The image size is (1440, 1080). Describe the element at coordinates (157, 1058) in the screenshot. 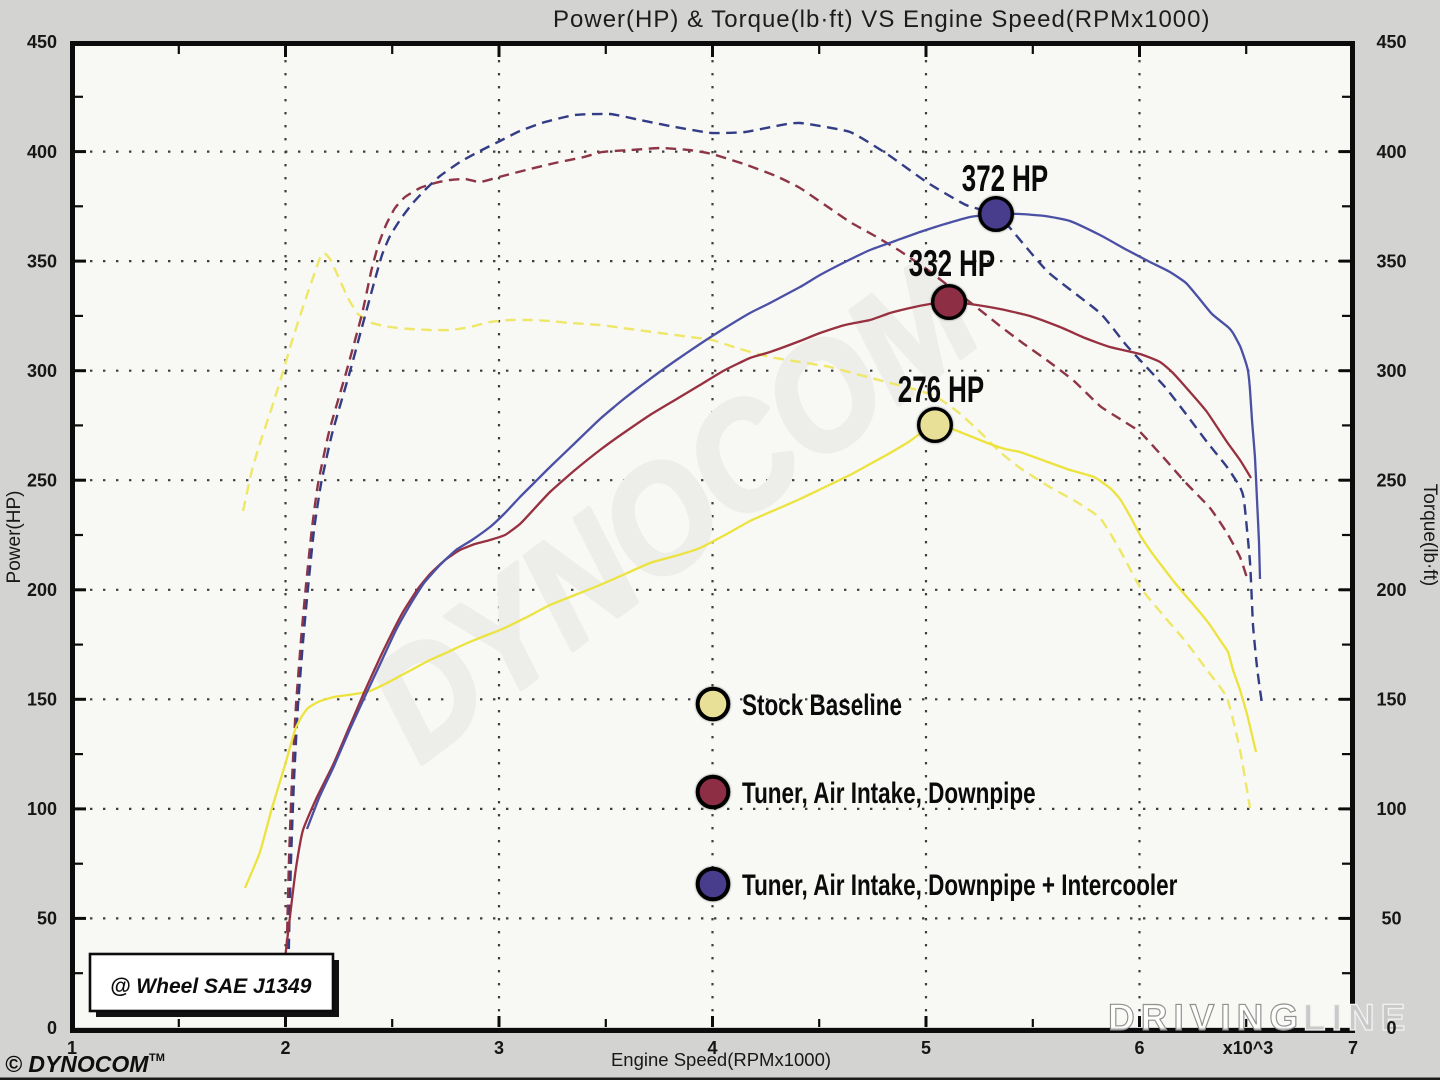

I see `svg-text: TM` at that location.